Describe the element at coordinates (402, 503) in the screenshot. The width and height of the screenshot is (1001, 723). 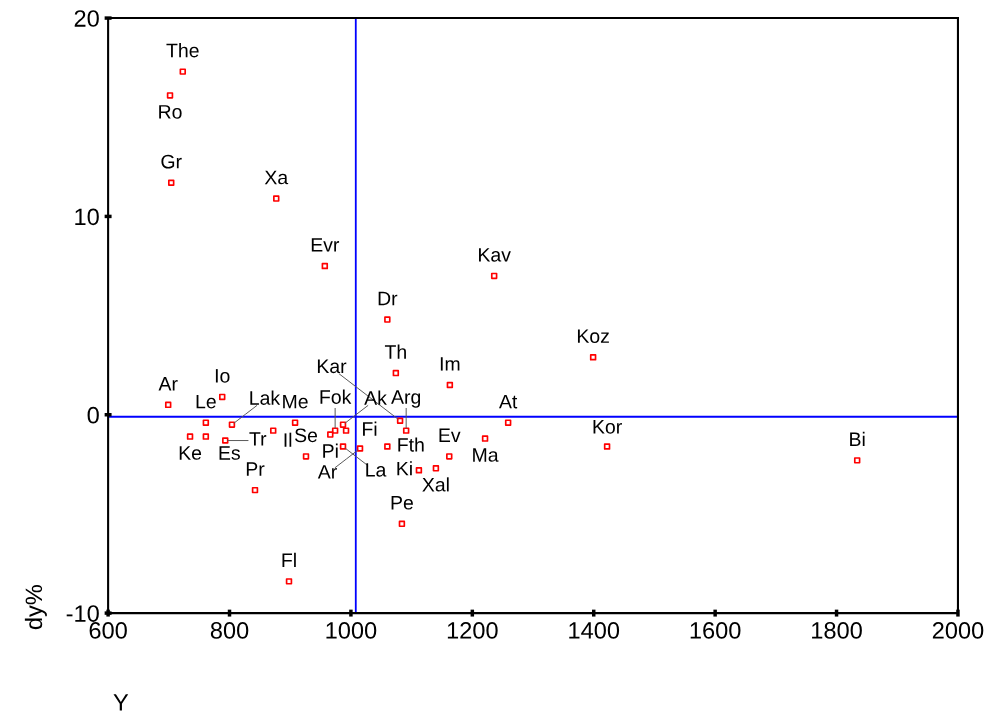
I see `annotation: Pe` at that location.